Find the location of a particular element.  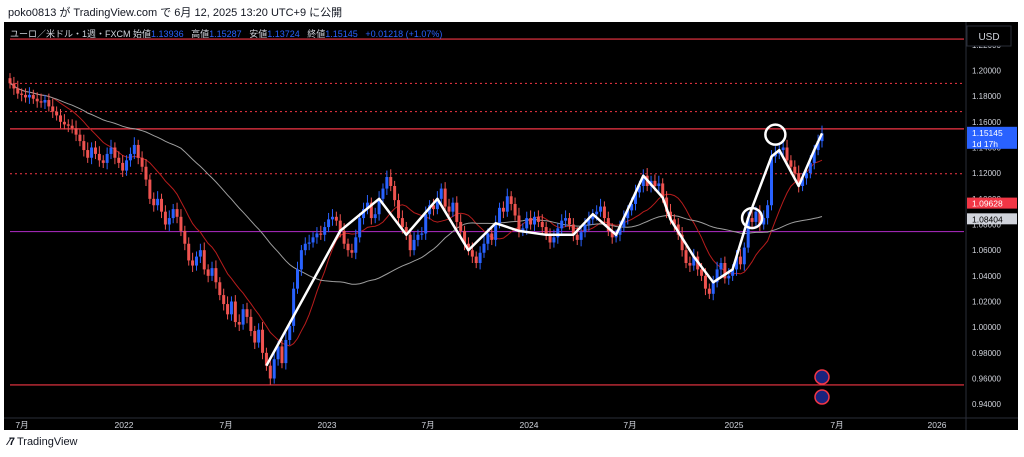

currency-label: USD is located at coordinates (988, 37).